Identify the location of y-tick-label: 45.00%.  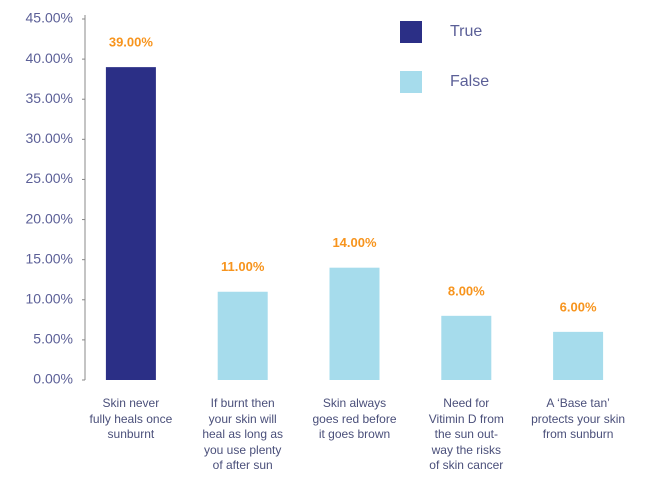
(49, 18).